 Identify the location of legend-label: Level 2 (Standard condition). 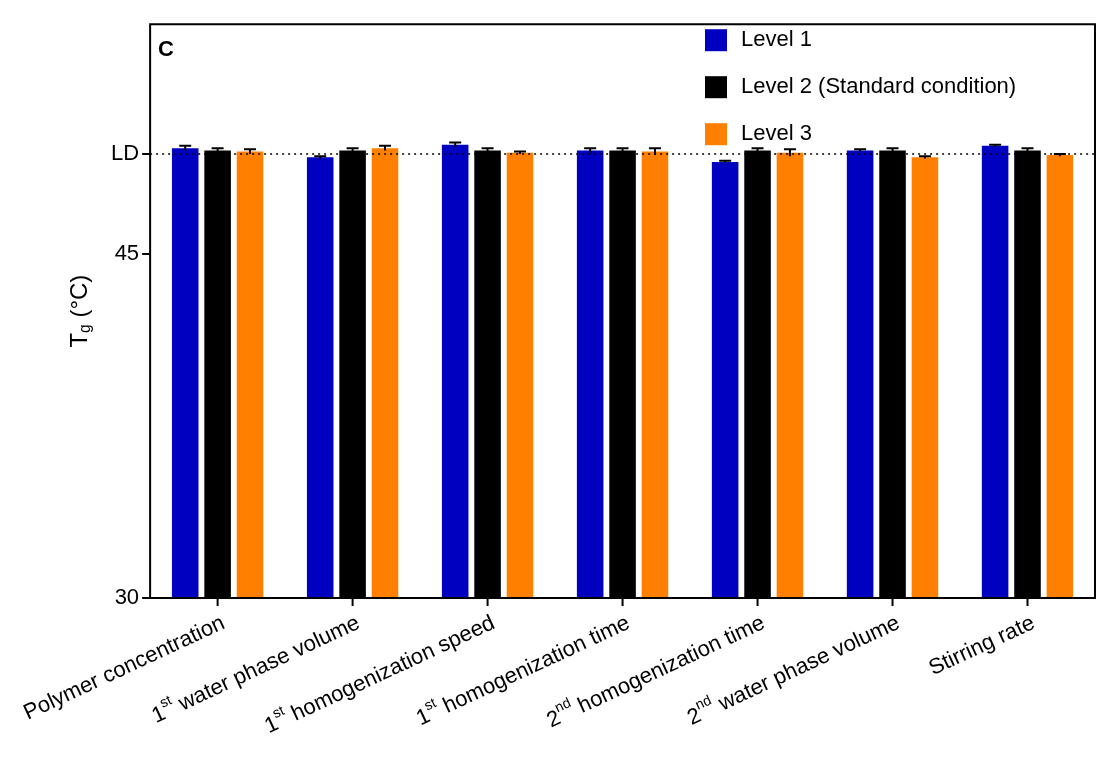
(879, 86).